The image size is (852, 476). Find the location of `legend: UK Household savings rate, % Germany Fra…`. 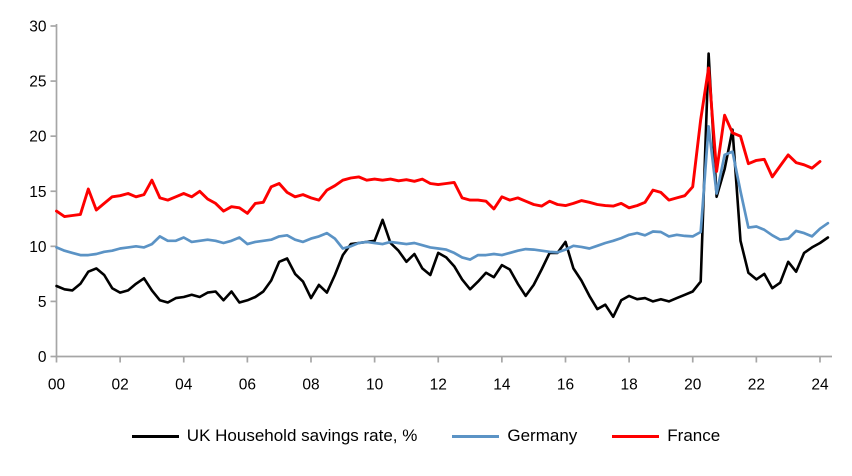

legend: UK Household savings rate, % Germany Fra… is located at coordinates (426, 436).